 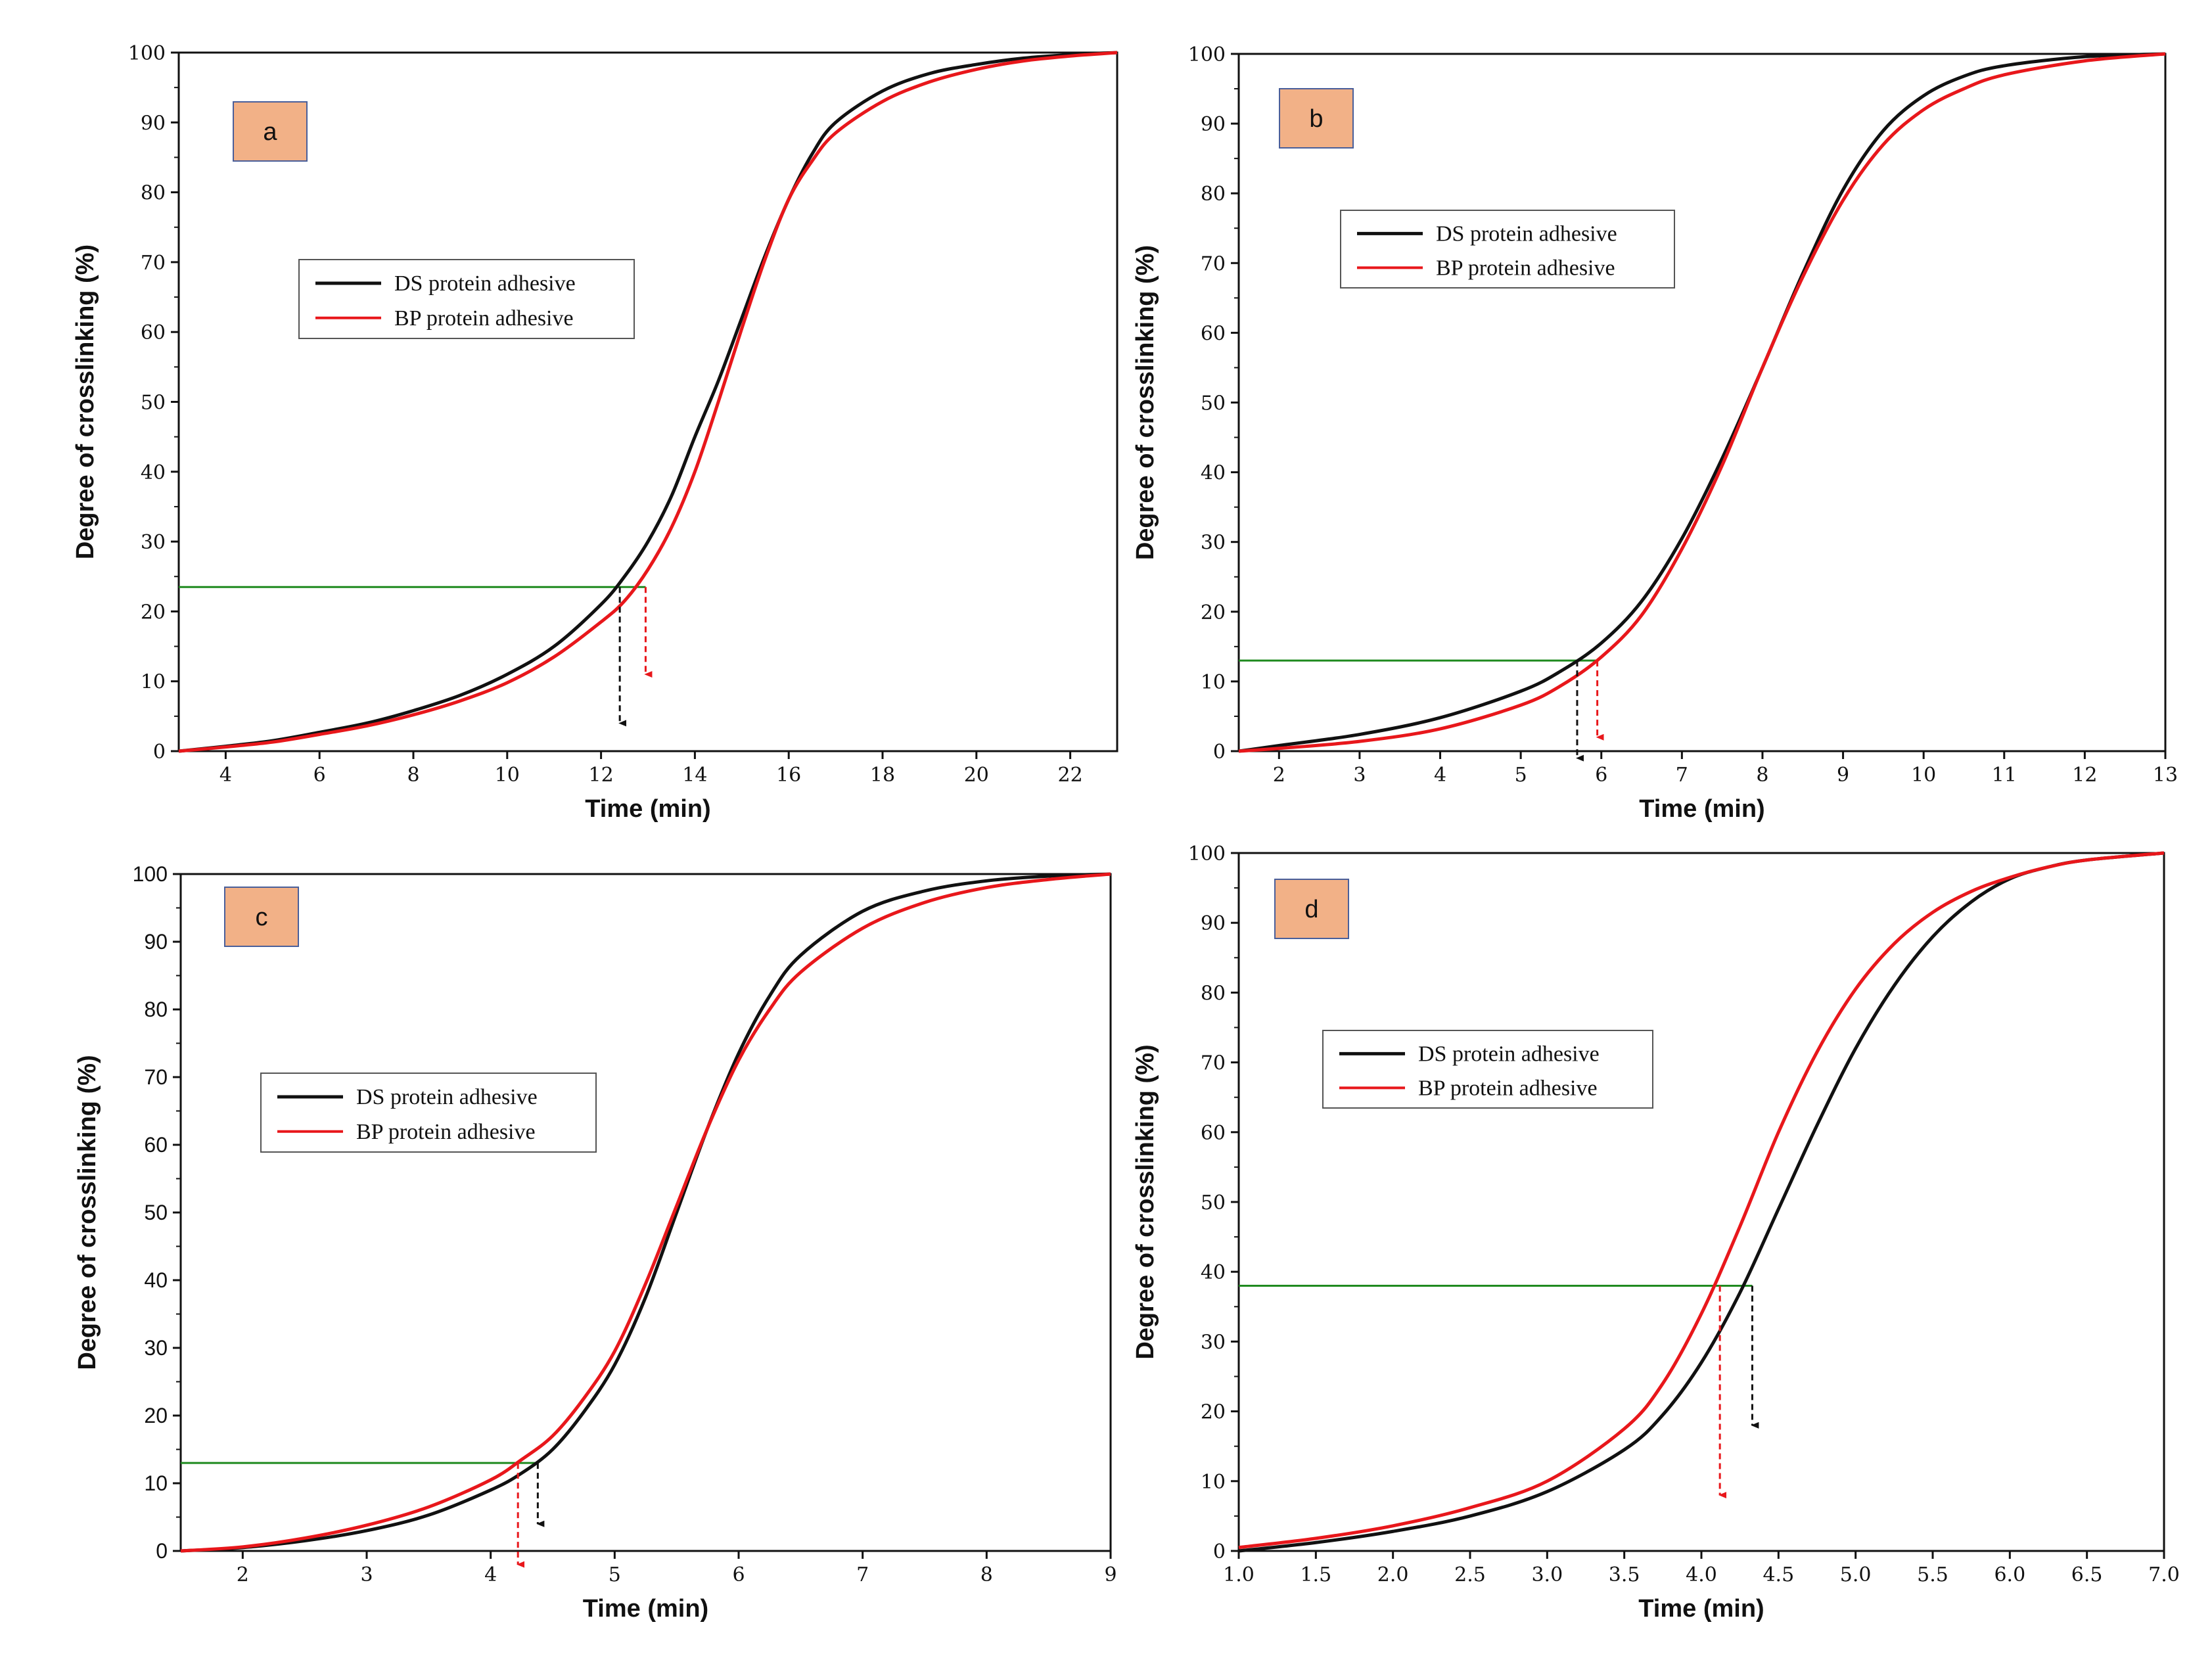 What do you see at coordinates (1547, 1575) in the screenshot?
I see `x-tick-label: 3.0` at bounding box center [1547, 1575].